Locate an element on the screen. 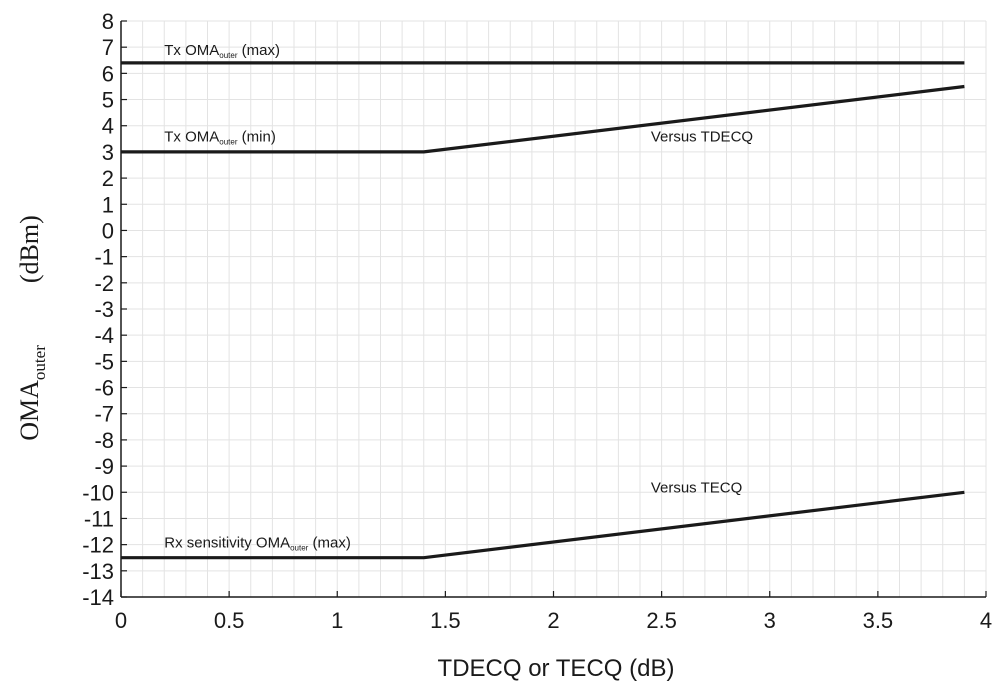 The height and width of the screenshot is (693, 997). x-tick-label: 0.5 is located at coordinates (229, 620).